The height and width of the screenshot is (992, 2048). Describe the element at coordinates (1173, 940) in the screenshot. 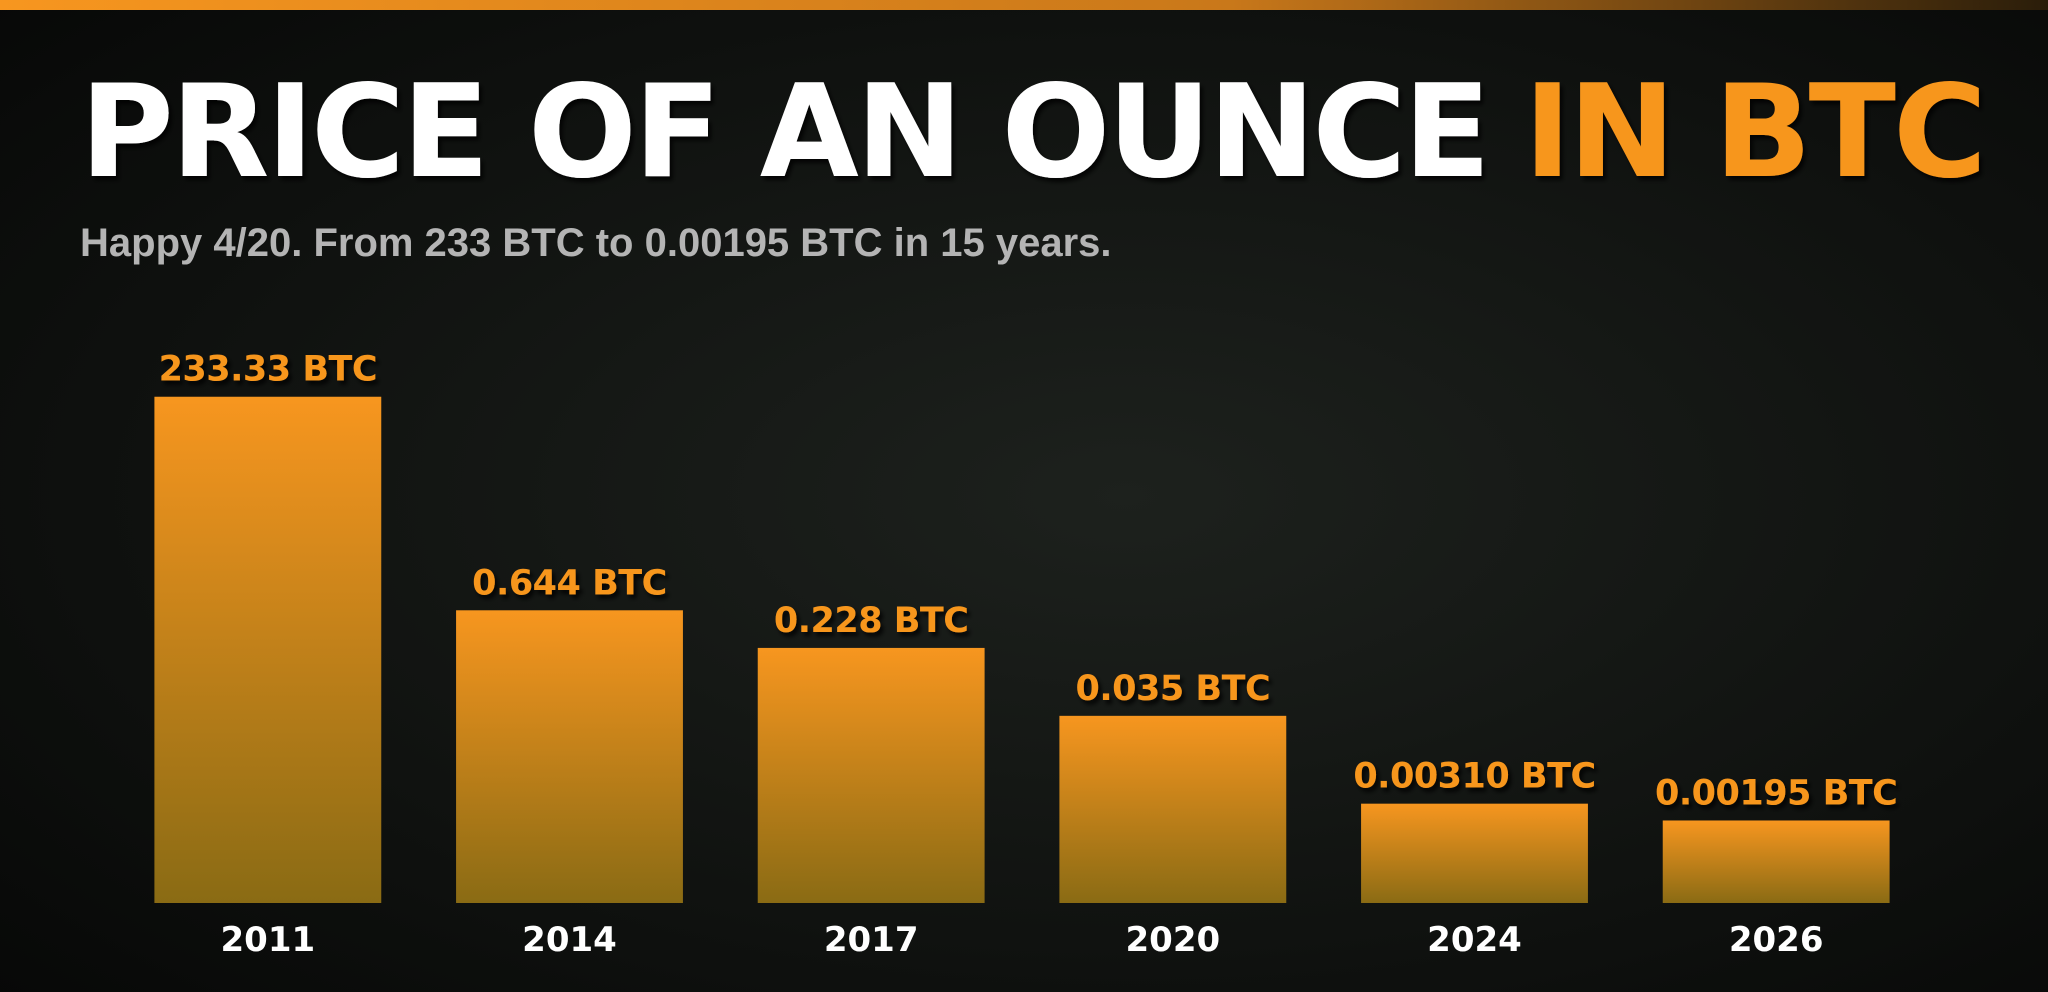

I see `x-tick-label: 2020` at that location.